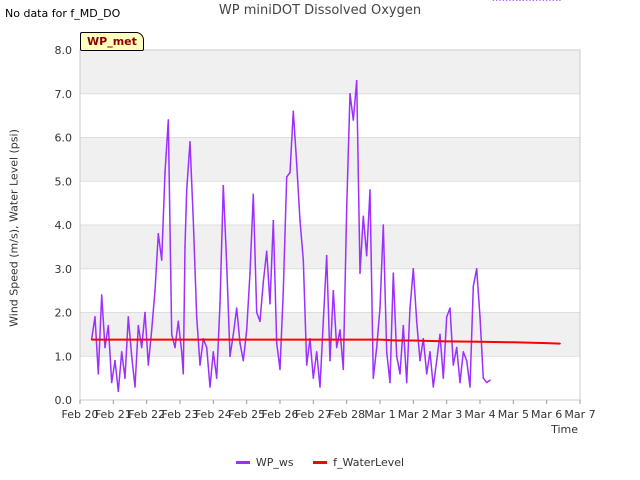 The width and height of the screenshot is (640, 480). I want to click on y-tick-label: 2.0, so click(64, 313).